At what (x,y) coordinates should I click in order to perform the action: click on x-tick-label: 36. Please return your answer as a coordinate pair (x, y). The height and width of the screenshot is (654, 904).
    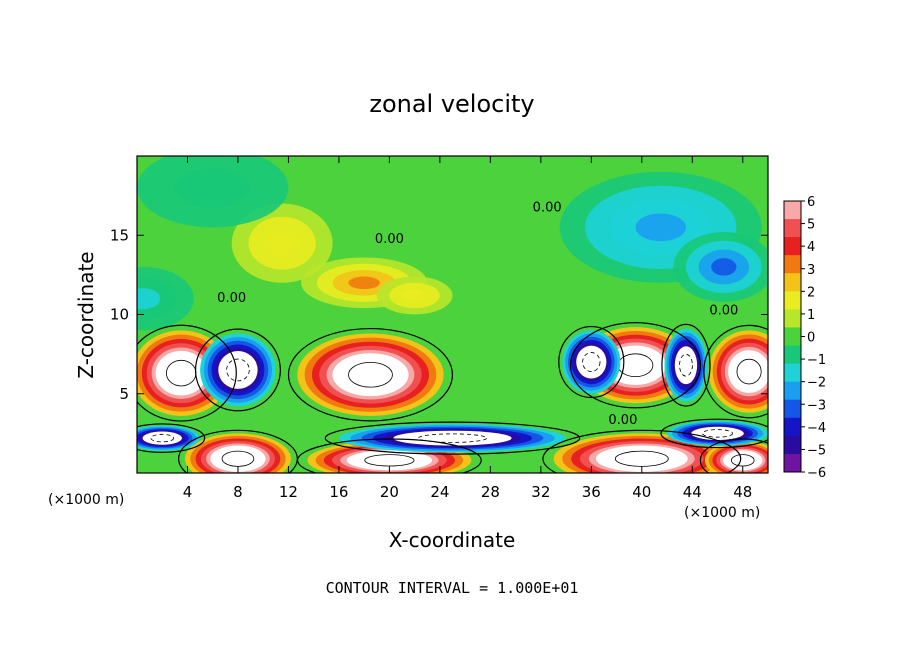
    Looking at the image, I should click on (591, 492).